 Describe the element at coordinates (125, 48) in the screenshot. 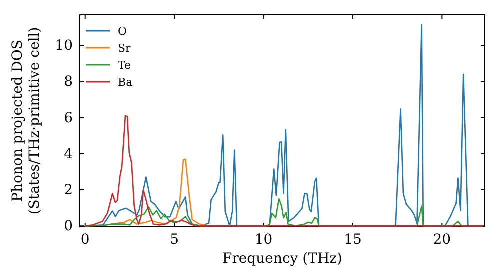

I see `legend-label: Sr` at that location.